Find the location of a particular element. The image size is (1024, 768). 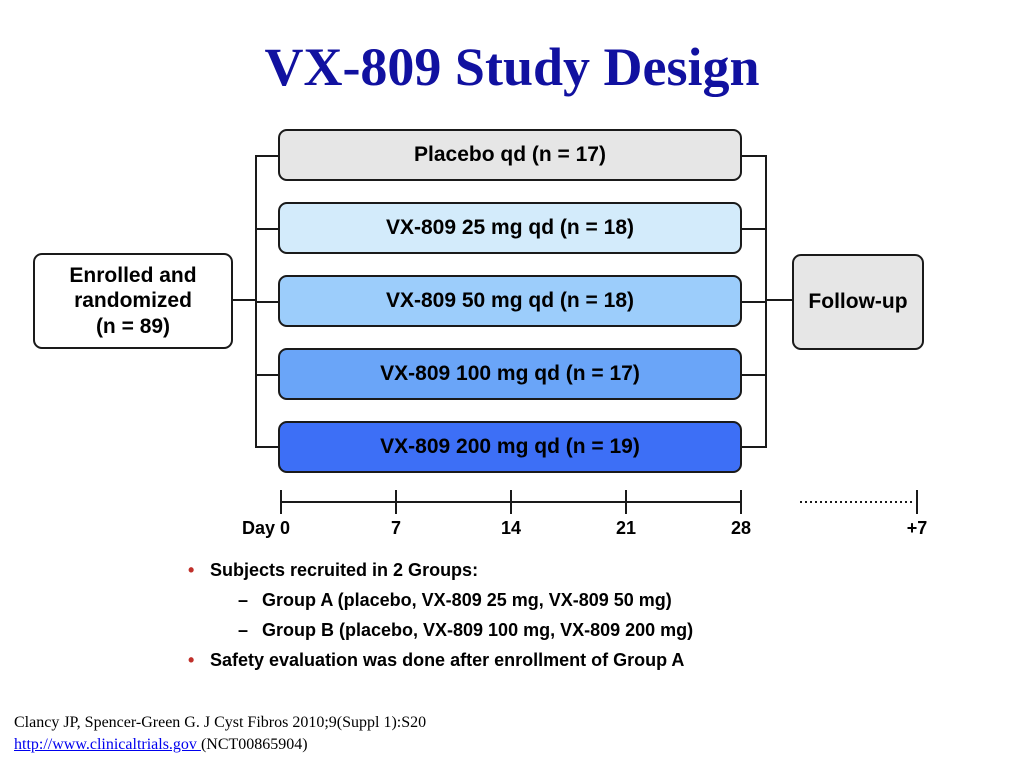

enrolled-connector is located at coordinates (245, 300).